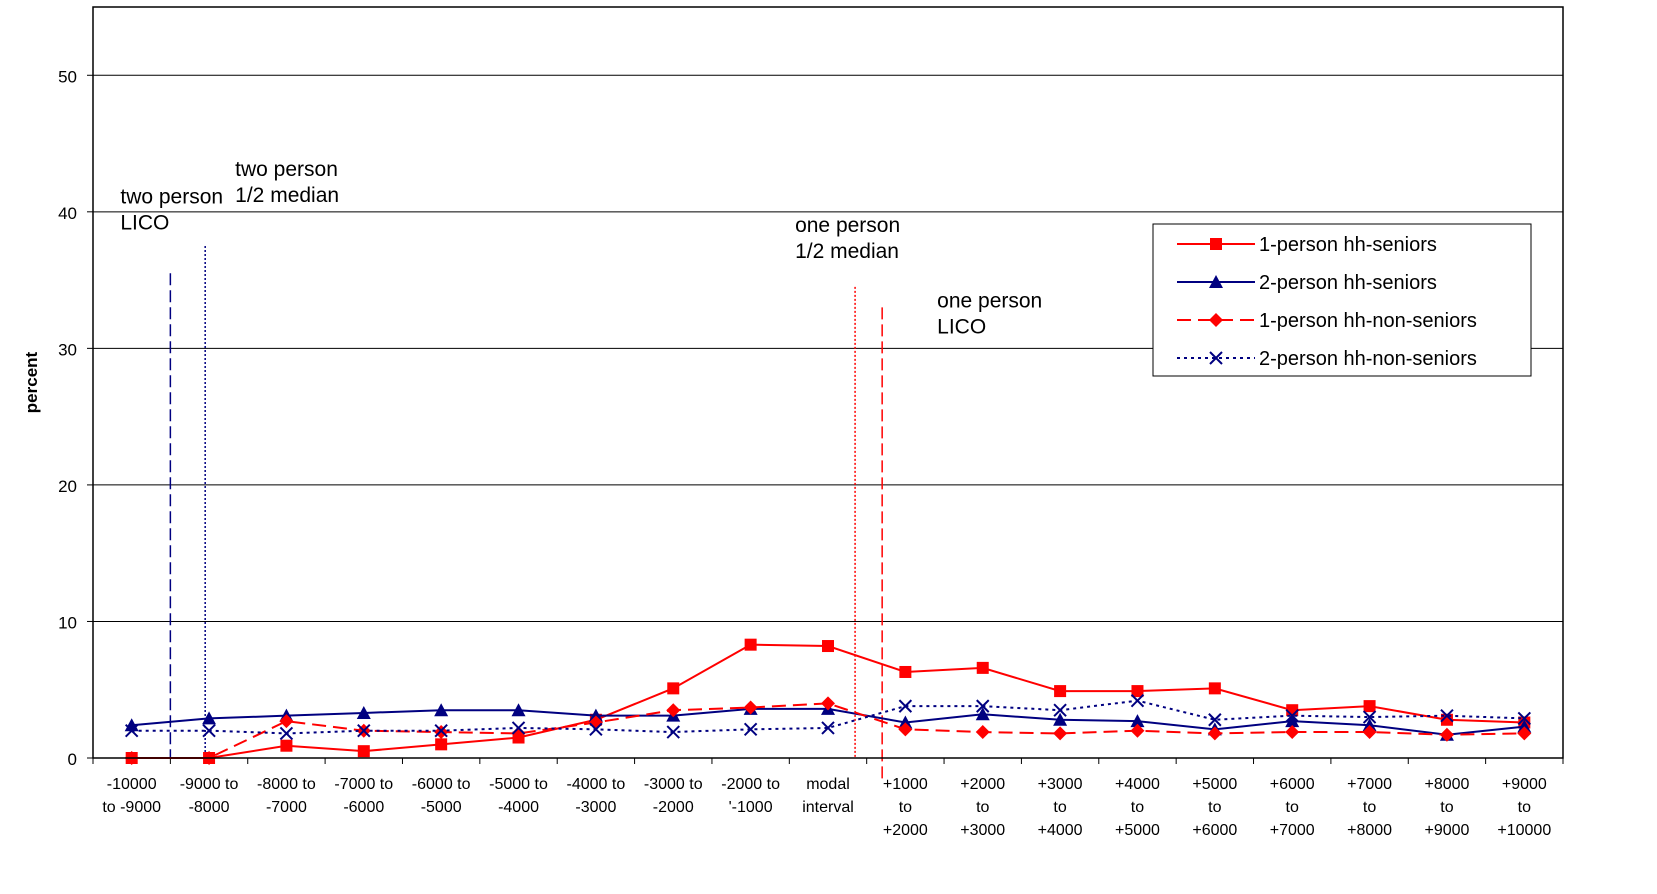 This screenshot has width=1657, height=894. What do you see at coordinates (1348, 283) in the screenshot?
I see `legend-label: 2-person hh-seniors` at bounding box center [1348, 283].